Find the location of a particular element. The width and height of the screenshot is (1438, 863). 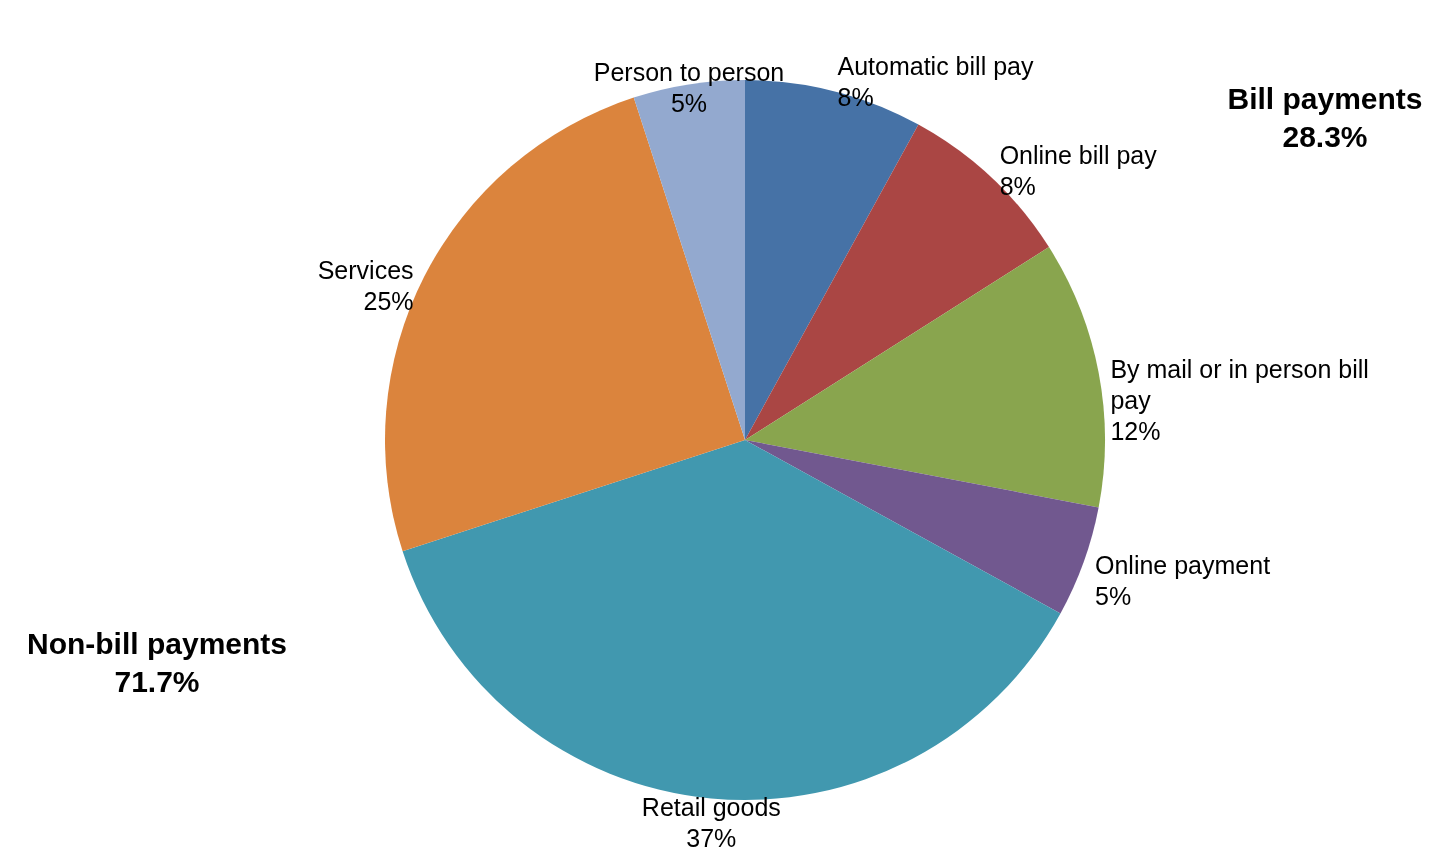

data-label: 37% is located at coordinates (711, 838).